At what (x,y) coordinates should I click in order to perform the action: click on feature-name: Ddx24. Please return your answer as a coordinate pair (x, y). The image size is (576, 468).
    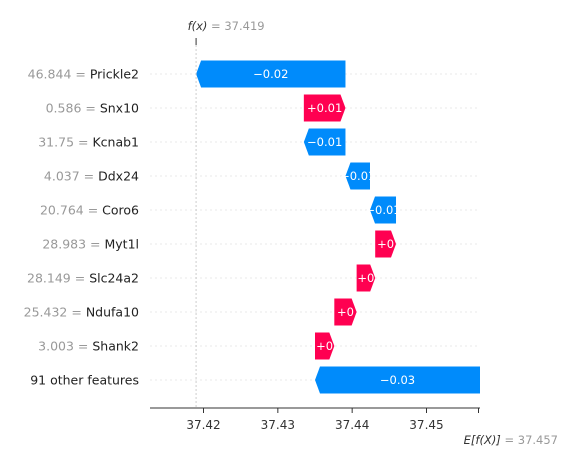
    Looking at the image, I should click on (118, 176).